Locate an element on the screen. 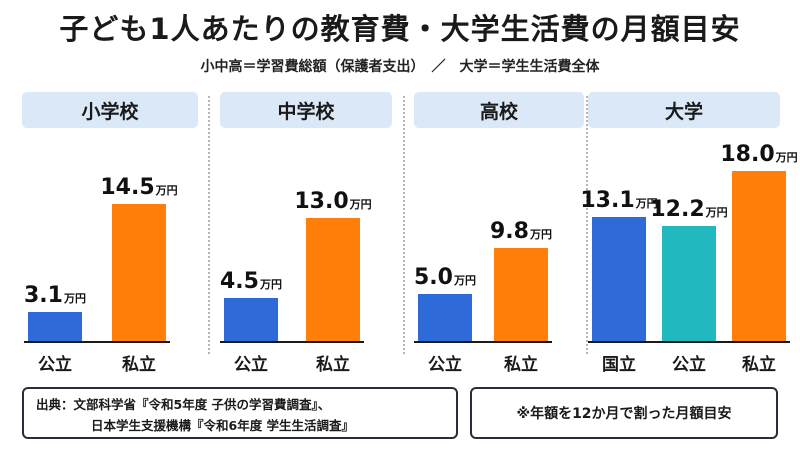 The height and width of the screenshot is (450, 800). category-label-3-1: 公立 is located at coordinates (445, 365).